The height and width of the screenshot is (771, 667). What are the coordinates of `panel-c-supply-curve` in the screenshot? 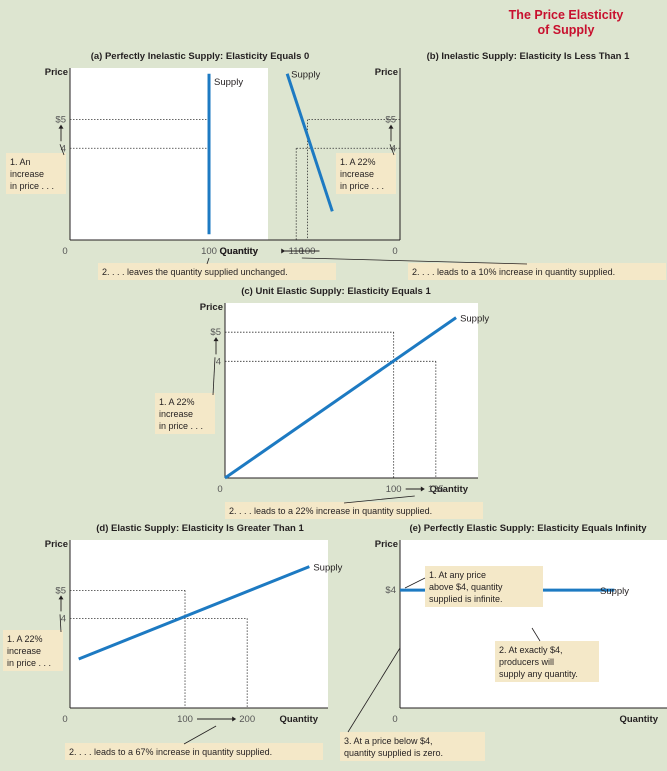 It's located at (340, 398).